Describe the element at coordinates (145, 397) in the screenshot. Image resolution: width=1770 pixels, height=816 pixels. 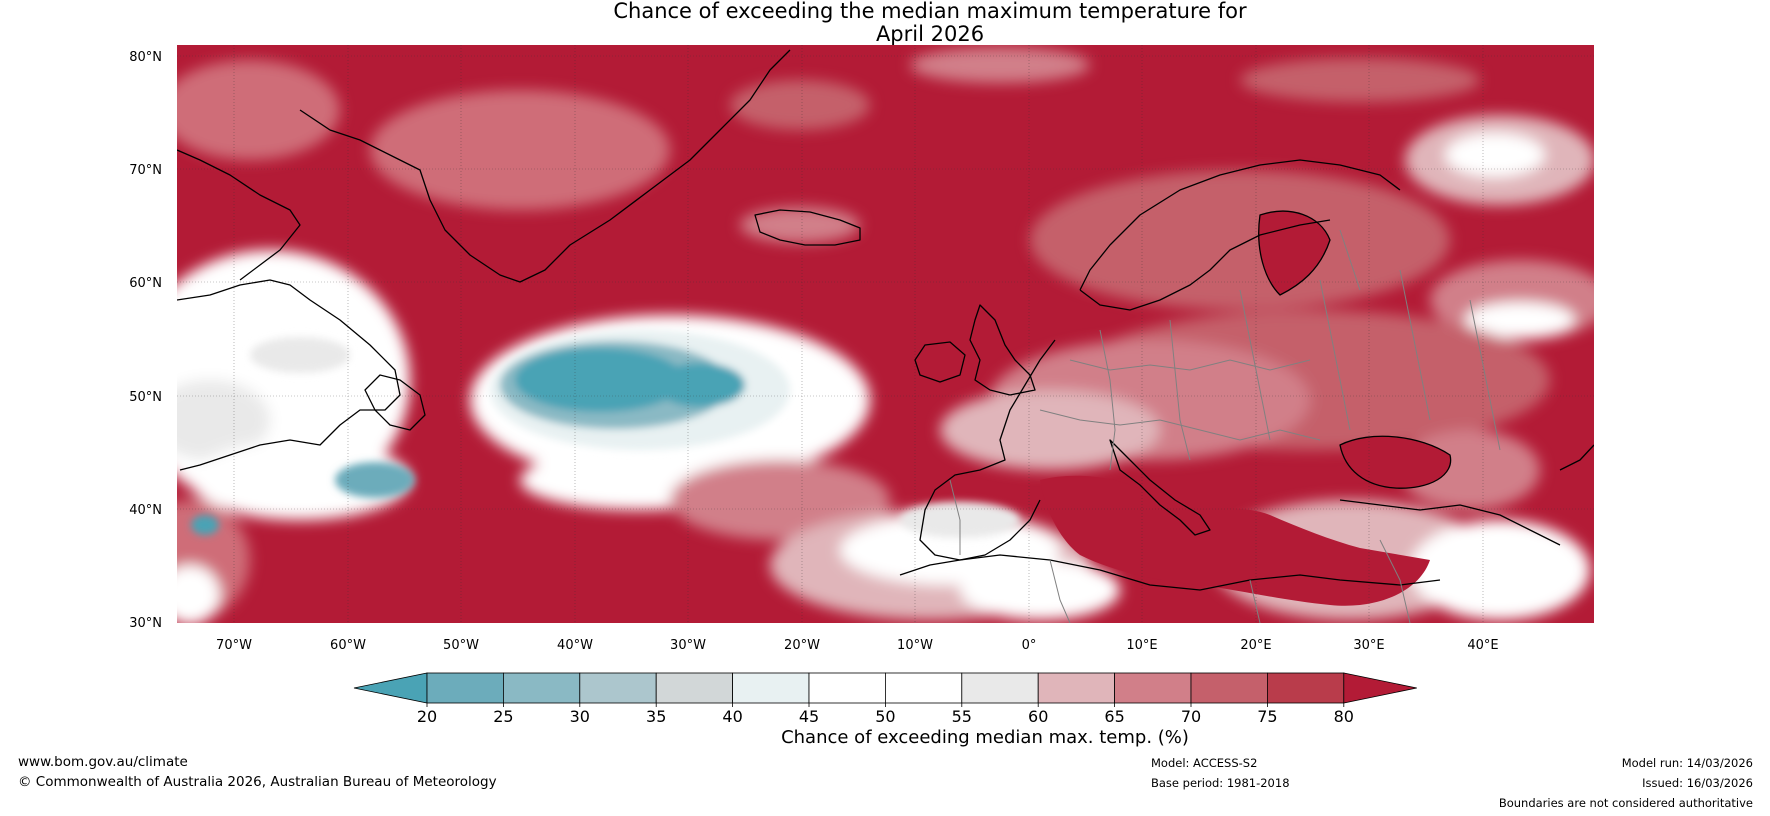
I see `lat-label-50n: 50°N` at that location.